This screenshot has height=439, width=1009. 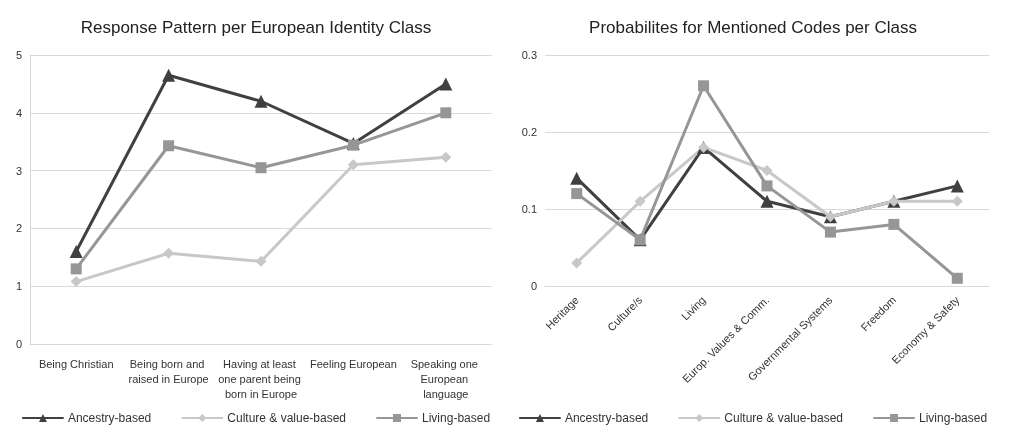 What do you see at coordinates (753, 27) in the screenshot?
I see `chart-title: Probabilites for Mentioned Codes per Class` at bounding box center [753, 27].